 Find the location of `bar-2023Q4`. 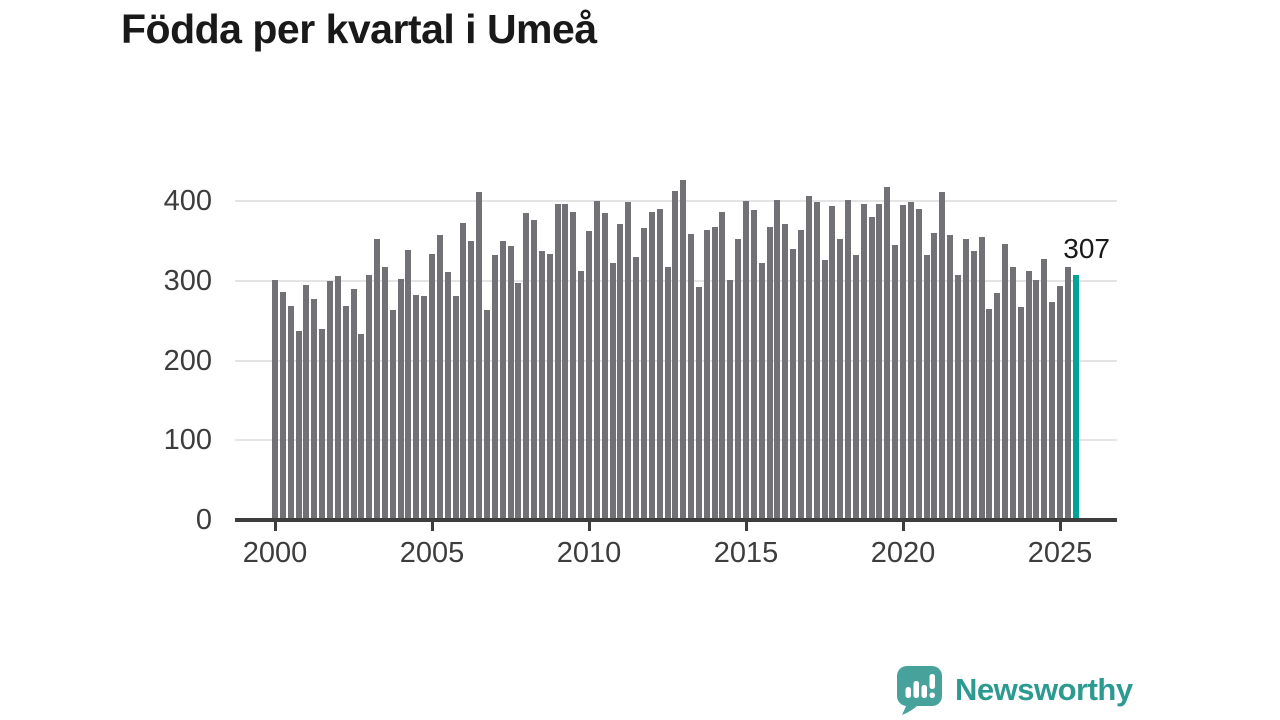

bar-2023Q4 is located at coordinates (1020, 413).